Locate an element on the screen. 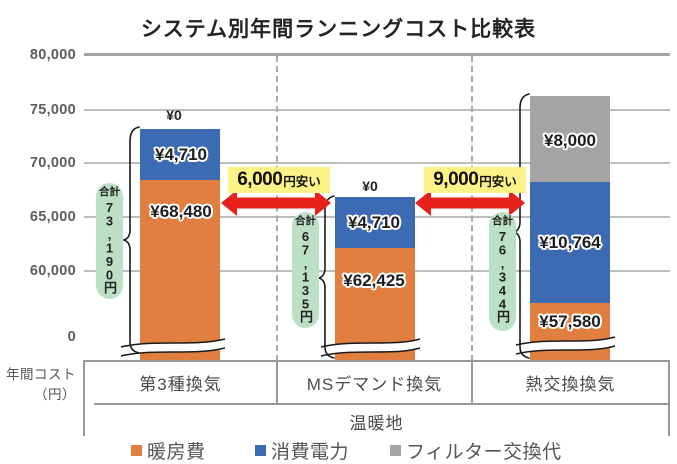 This screenshot has height=464, width=677. savings-amount-1: 6,000 is located at coordinates (260, 179).